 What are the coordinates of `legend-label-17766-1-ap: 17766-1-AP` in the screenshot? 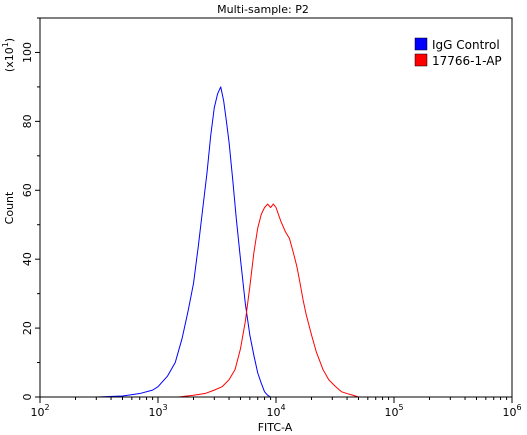 It's located at (467, 61).